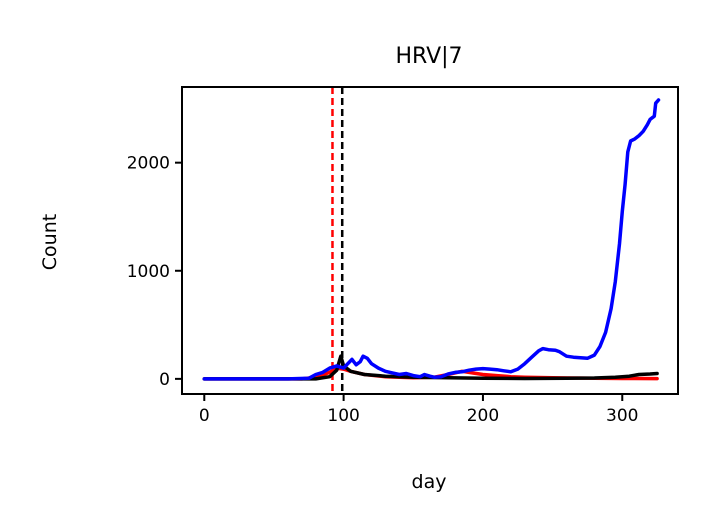 This screenshot has height=531, width=708. Describe the element at coordinates (204, 416) in the screenshot. I see `x-tick-label: 0` at that location.